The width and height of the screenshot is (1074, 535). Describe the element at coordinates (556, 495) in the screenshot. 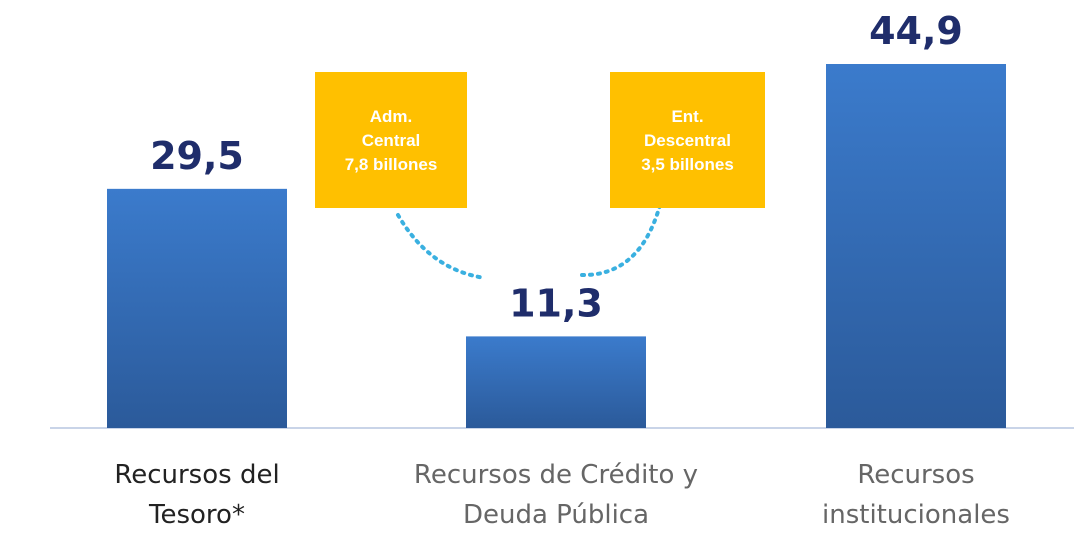

I see `x-tick-label: Recursos de Crédito y Deuda Pública` at that location.